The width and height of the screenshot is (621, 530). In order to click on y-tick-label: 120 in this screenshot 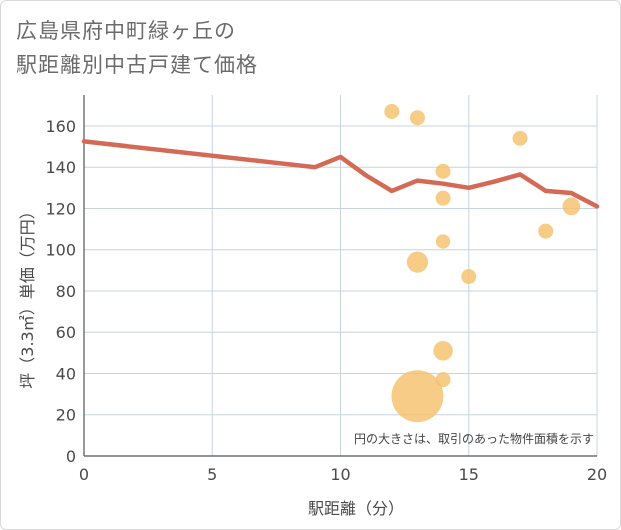, I will do `click(60, 208)`.